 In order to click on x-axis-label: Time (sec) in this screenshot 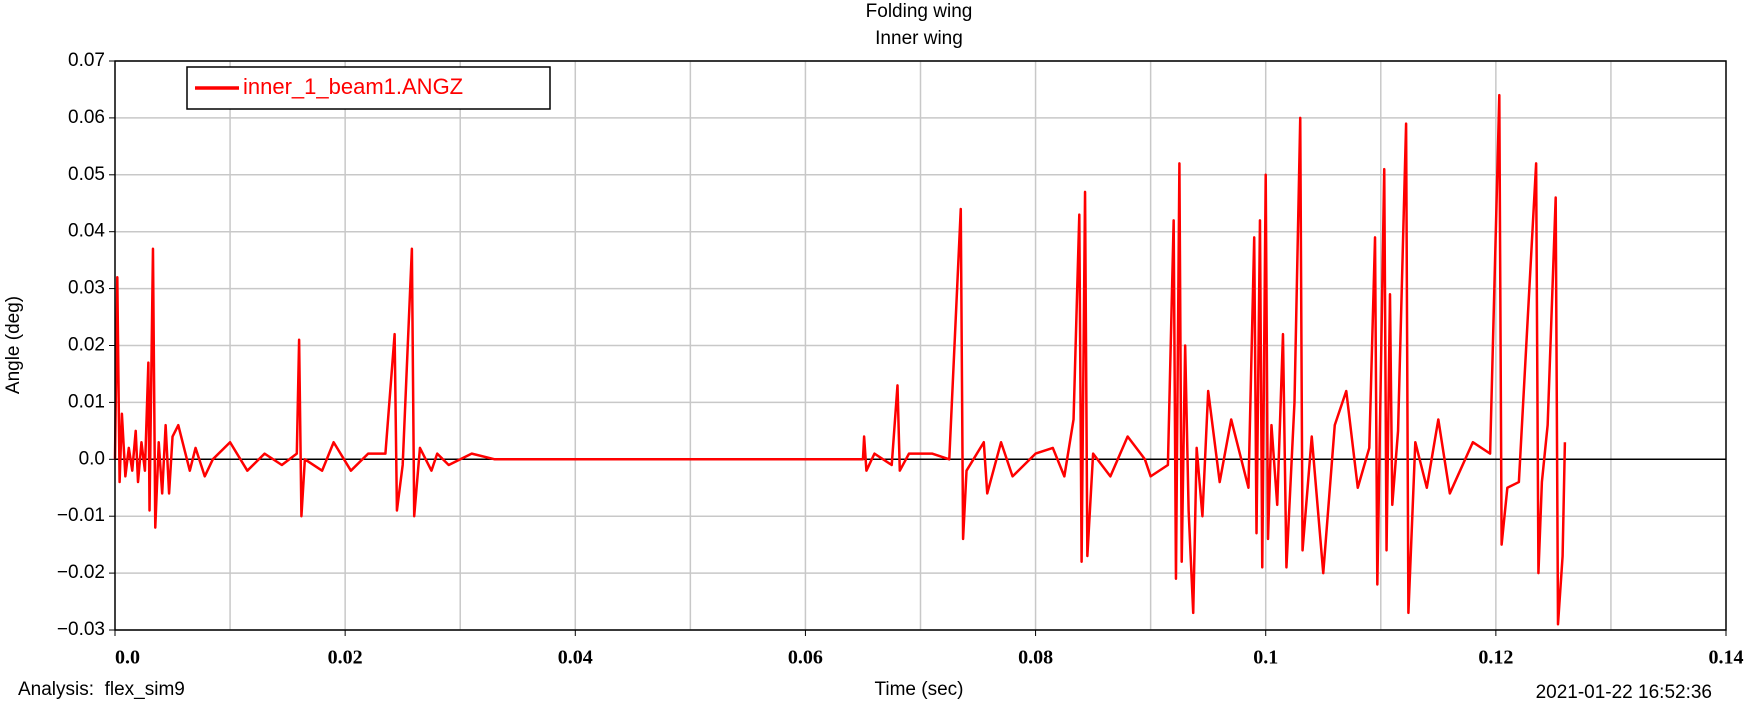, I will do `click(918, 689)`.